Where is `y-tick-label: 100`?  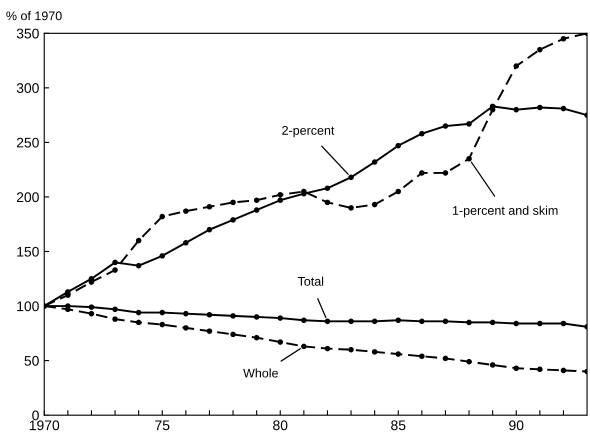
y-tick-label: 100 is located at coordinates (28, 306).